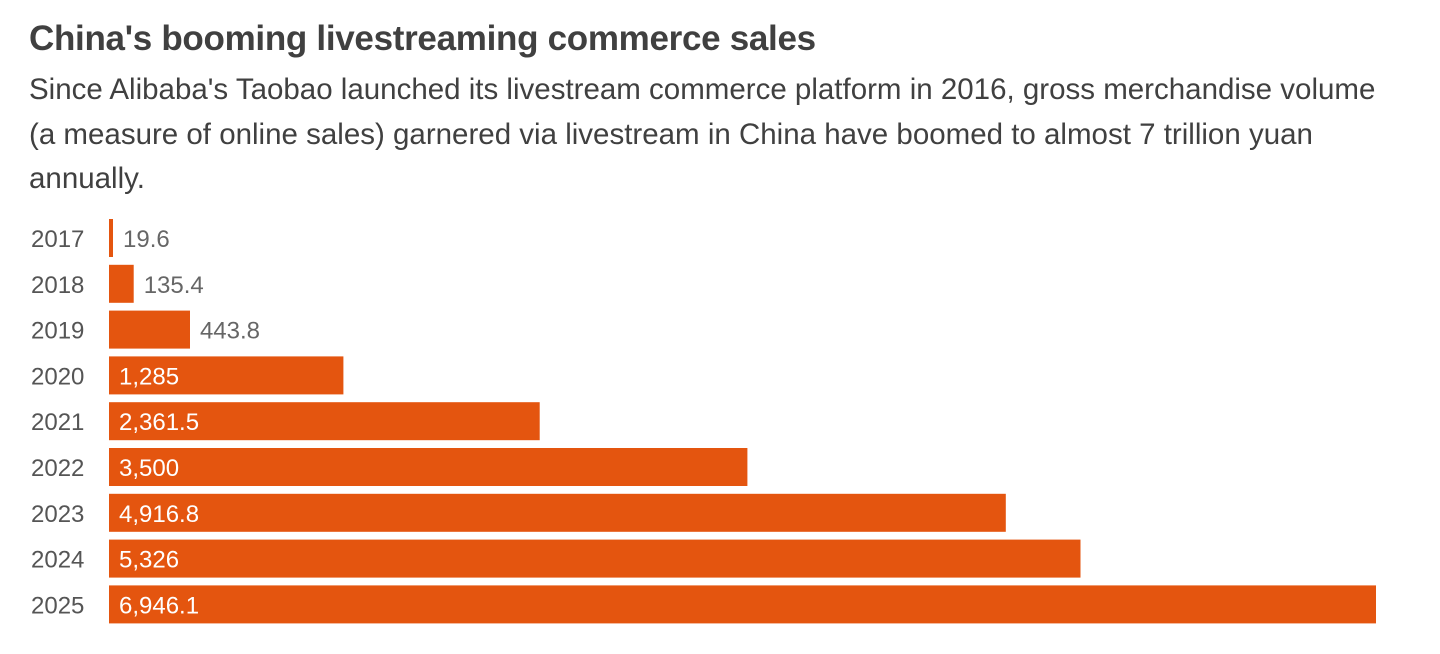  Describe the element at coordinates (159, 422) in the screenshot. I see `value-label-2021: 2,361.5` at that location.